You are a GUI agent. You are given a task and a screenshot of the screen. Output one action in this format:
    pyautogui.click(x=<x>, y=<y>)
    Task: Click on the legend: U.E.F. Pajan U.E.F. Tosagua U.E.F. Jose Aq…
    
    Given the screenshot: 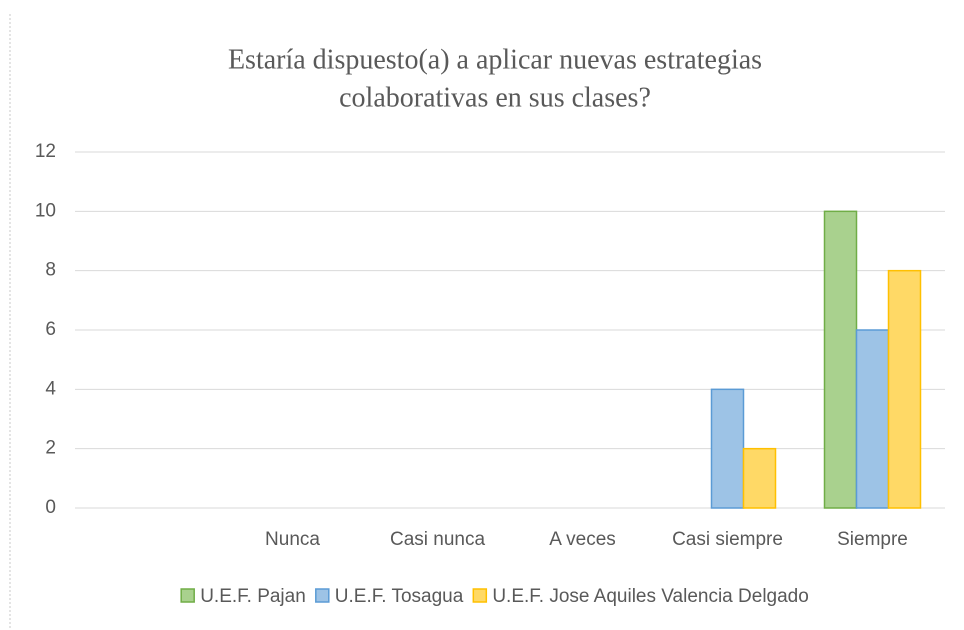 What is the action you would take?
    pyautogui.click(x=494, y=596)
    